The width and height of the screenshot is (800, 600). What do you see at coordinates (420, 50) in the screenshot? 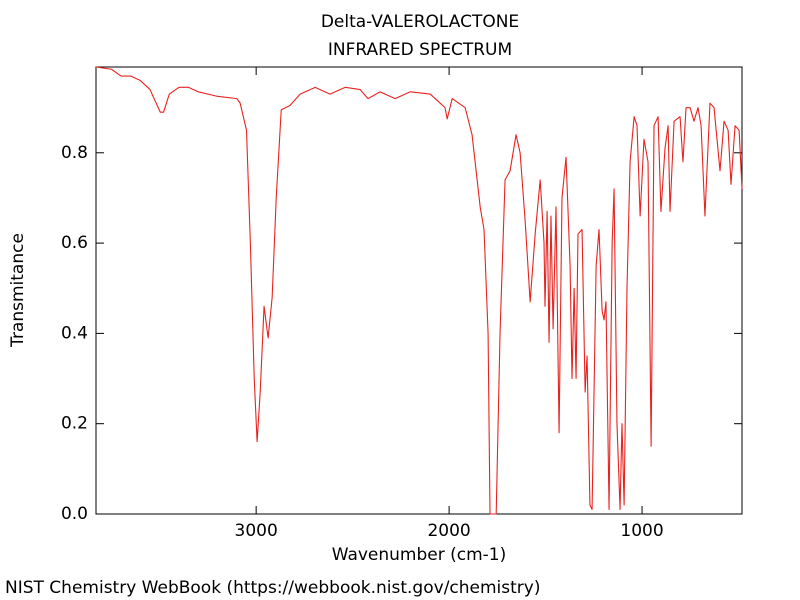
I see `chart-subtitle: INFRARED SPECTRUM` at bounding box center [420, 50].